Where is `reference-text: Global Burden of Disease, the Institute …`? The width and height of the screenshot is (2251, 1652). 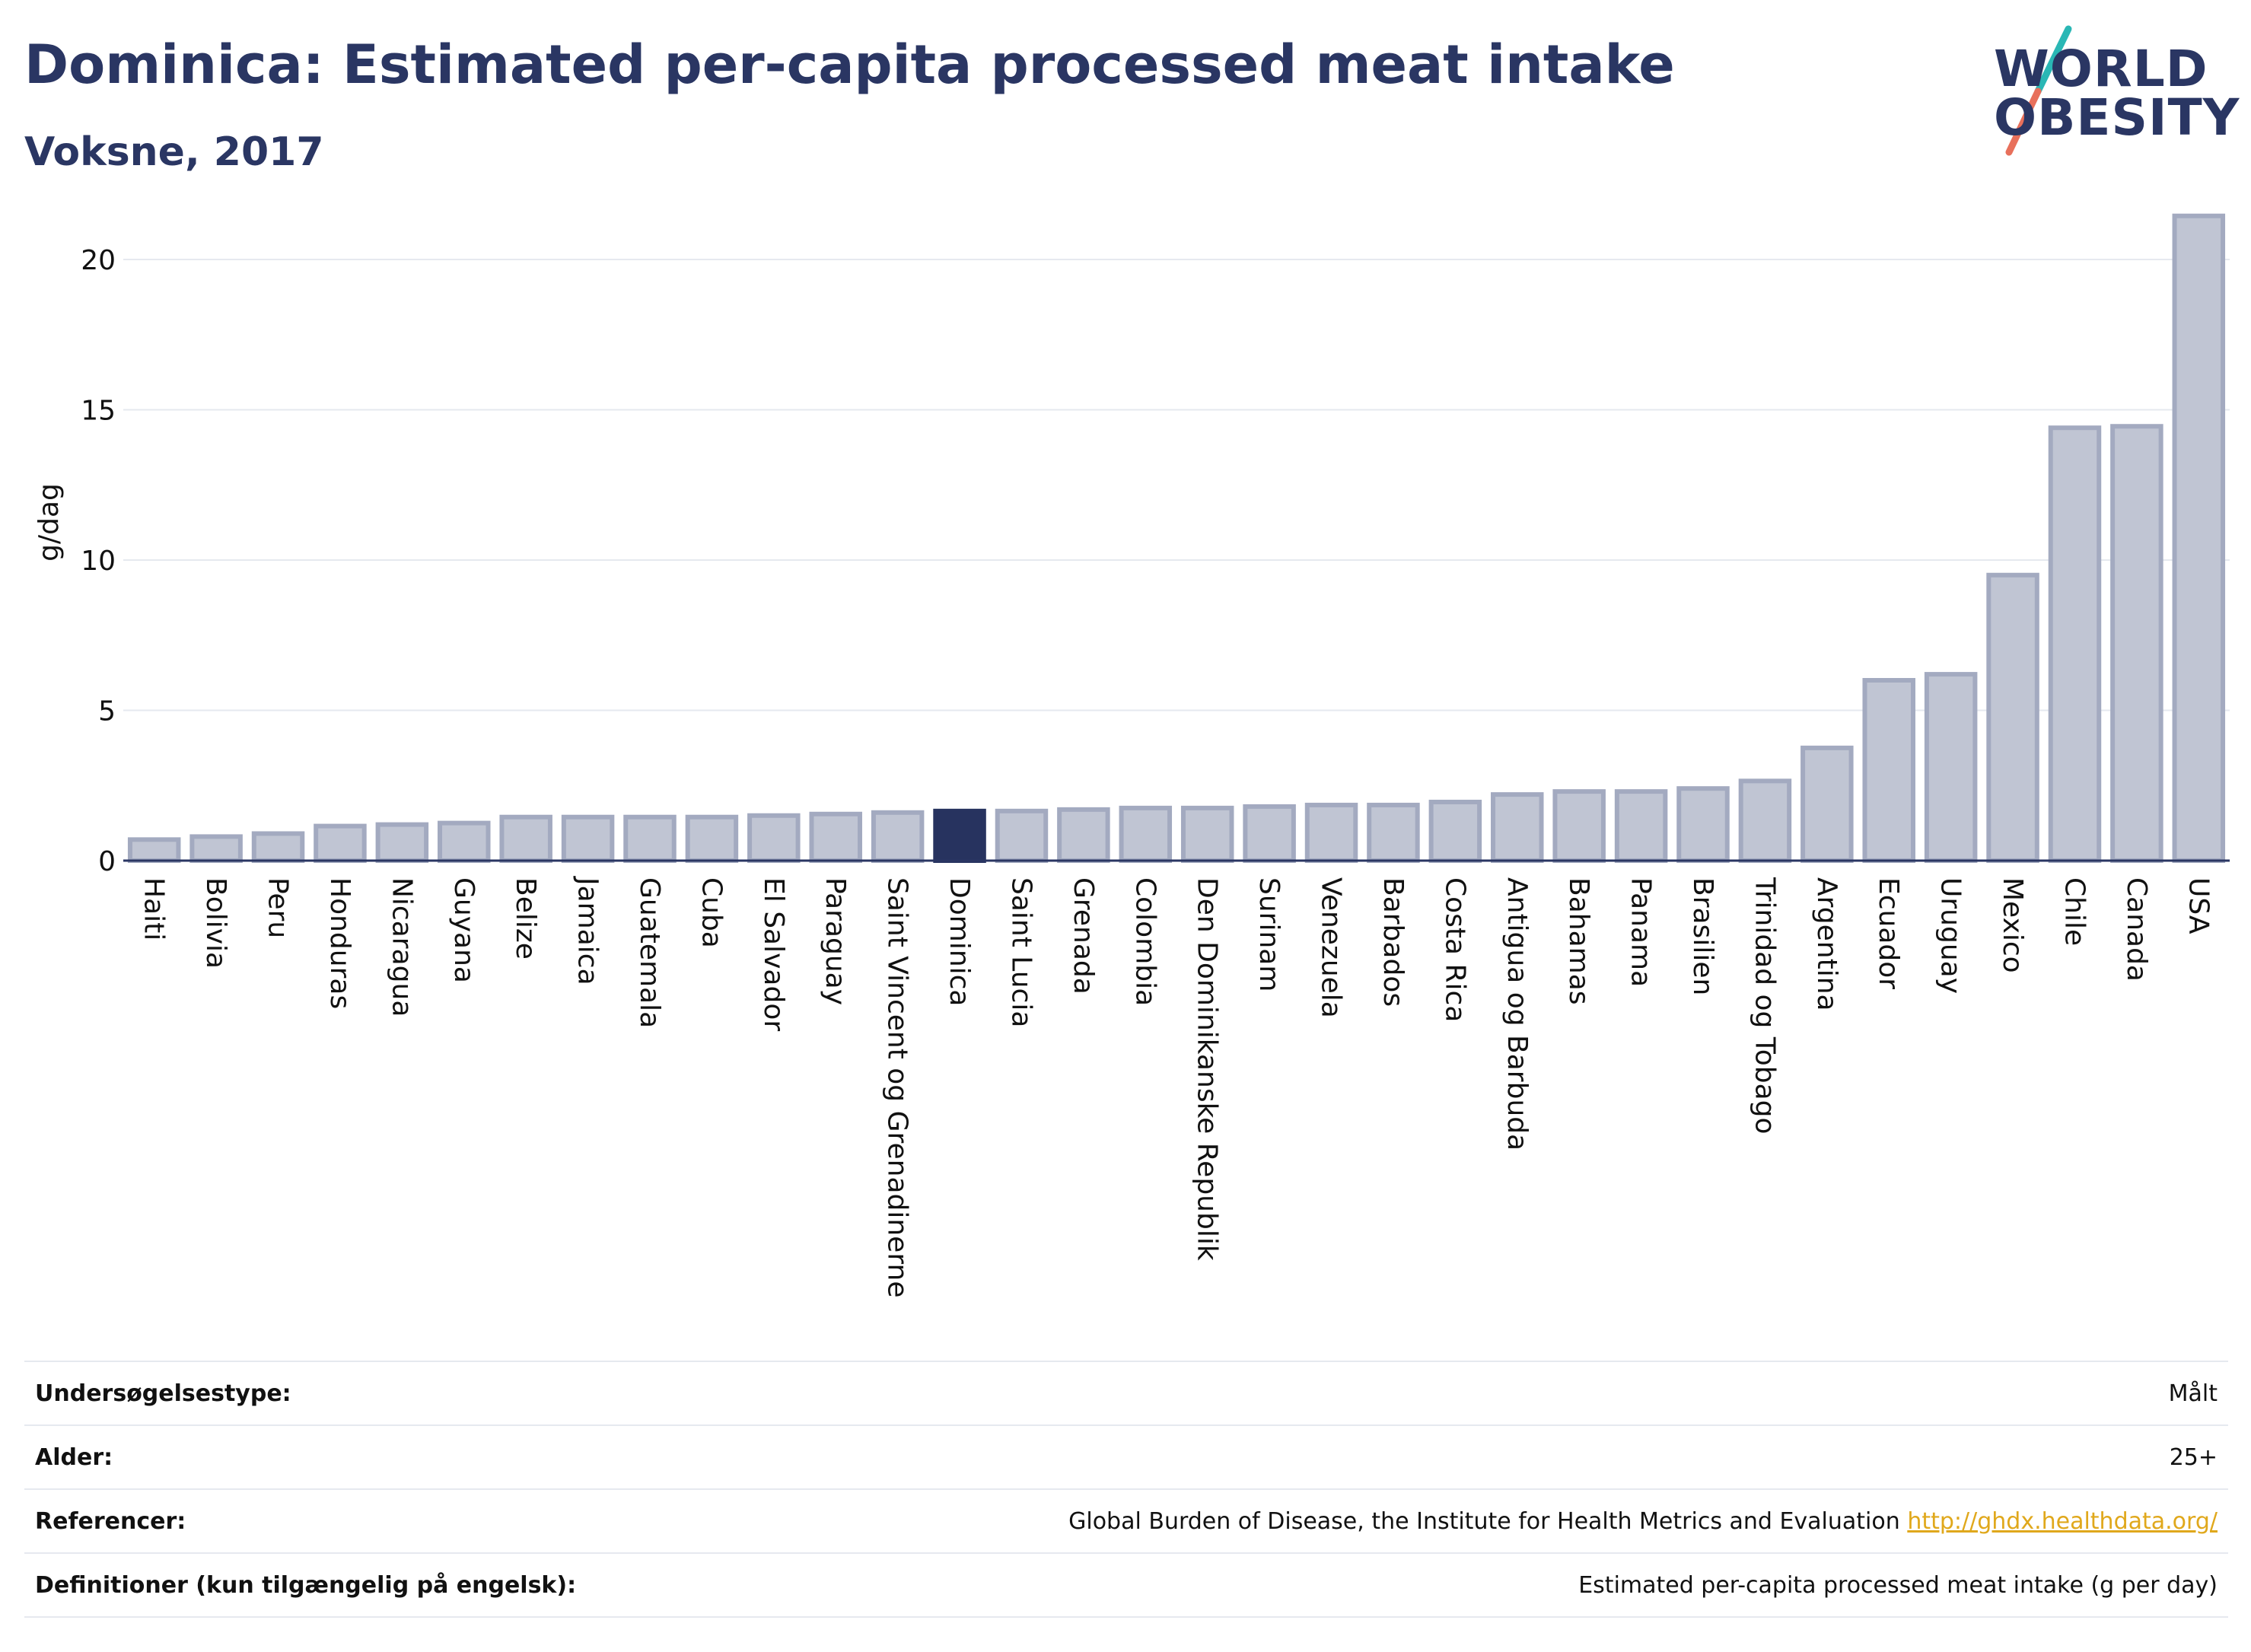
reference-text: Global Burden of Disease, the Institute … is located at coordinates (1484, 1521).